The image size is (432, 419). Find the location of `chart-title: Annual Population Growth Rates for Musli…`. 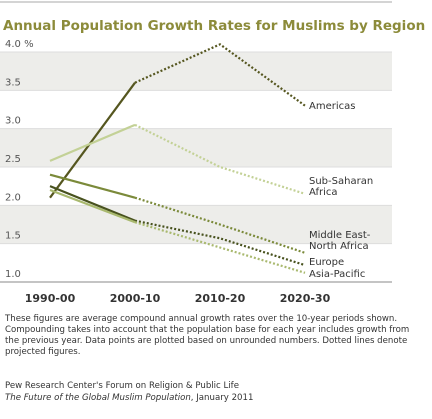

chart-title: Annual Population Growth Rates for Musli… is located at coordinates (214, 26).